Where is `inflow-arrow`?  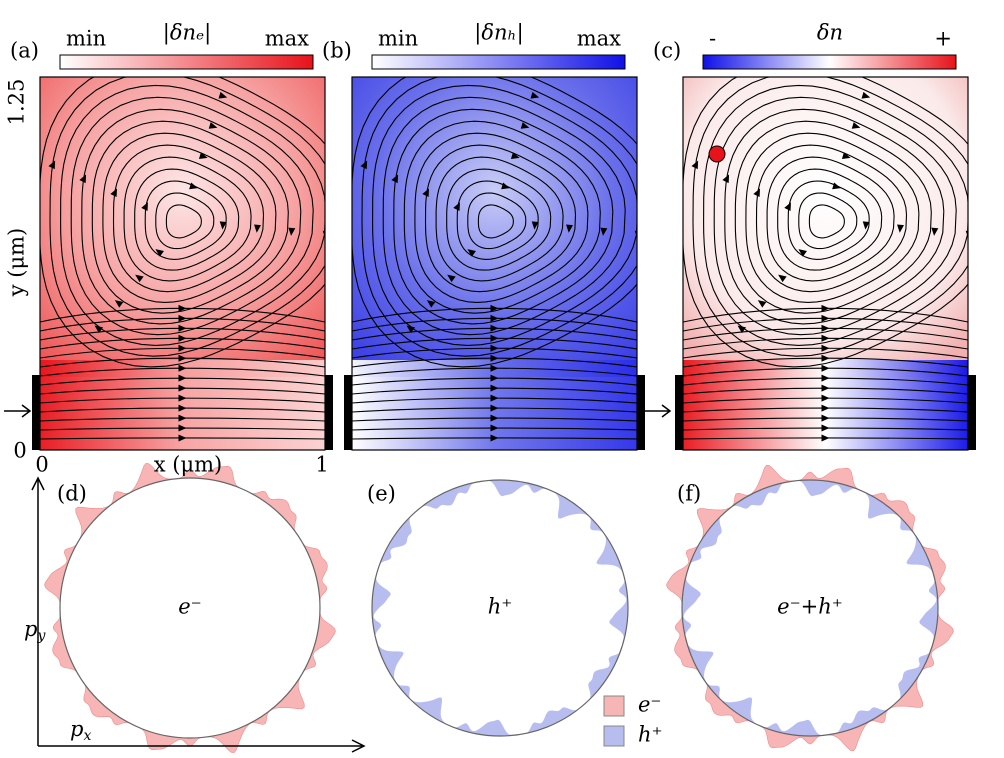 inflow-arrow is located at coordinates (658, 411).